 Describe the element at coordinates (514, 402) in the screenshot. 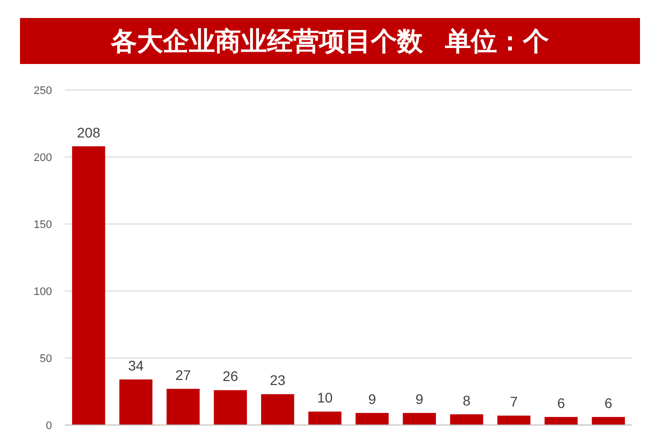

I see `data-label: 7` at that location.